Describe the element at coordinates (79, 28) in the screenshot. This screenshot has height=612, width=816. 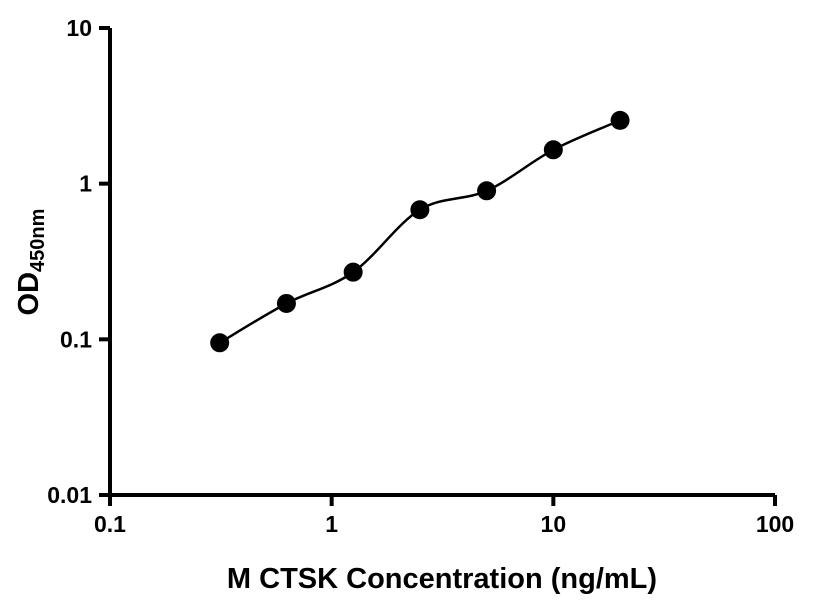
I see `y-tick-label: 10` at that location.